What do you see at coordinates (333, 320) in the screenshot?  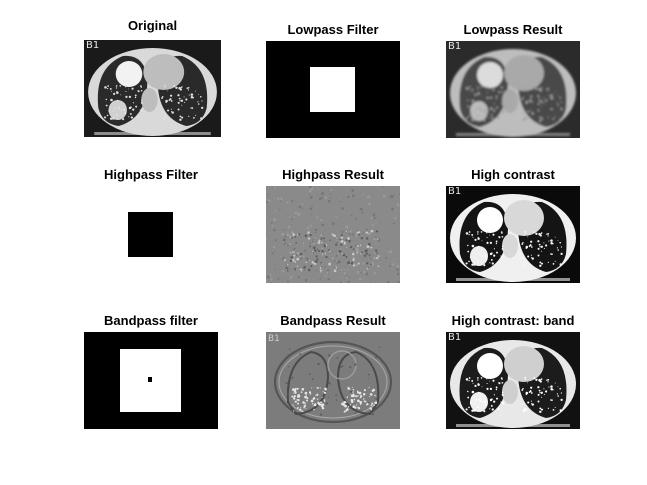 I see `panel-title: Bandpass Result` at bounding box center [333, 320].